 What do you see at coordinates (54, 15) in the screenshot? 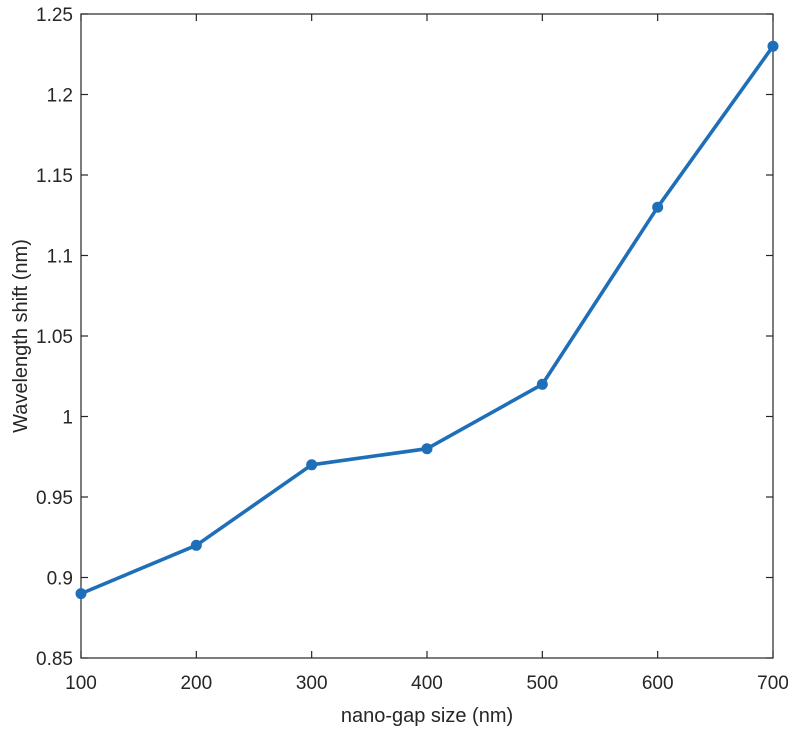
I see `y-tick-label: 1.25` at bounding box center [54, 15].